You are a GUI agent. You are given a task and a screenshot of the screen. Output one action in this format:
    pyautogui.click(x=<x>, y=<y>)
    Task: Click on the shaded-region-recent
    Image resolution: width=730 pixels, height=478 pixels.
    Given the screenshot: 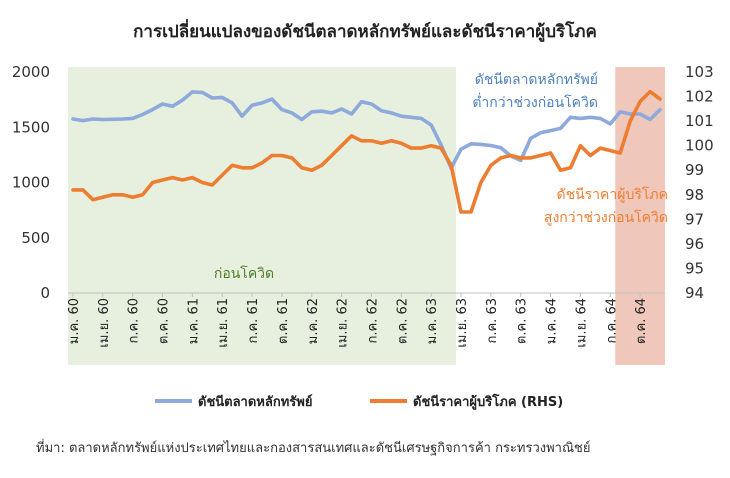 What is the action you would take?
    pyautogui.click(x=640, y=216)
    